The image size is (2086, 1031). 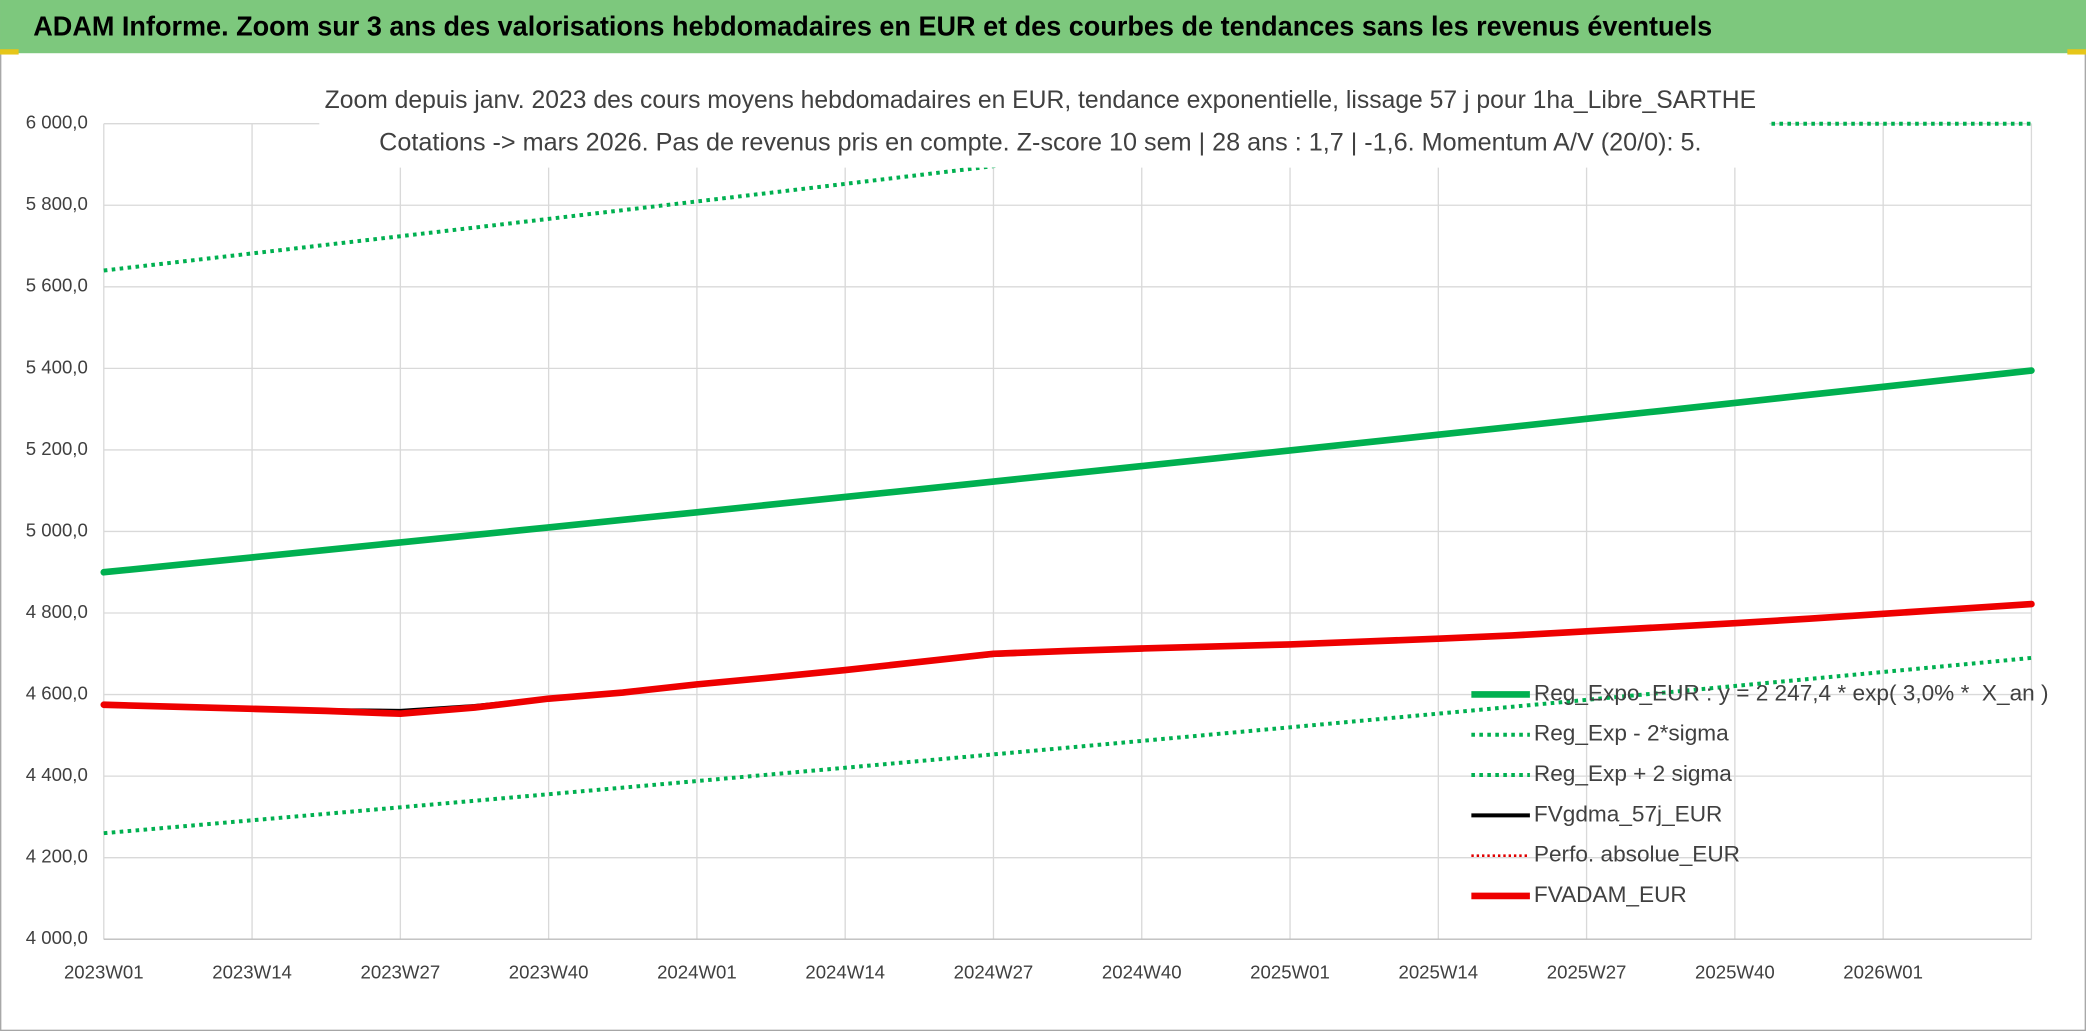 I want to click on y-tick-label: 5 200,0, so click(x=57, y=448).